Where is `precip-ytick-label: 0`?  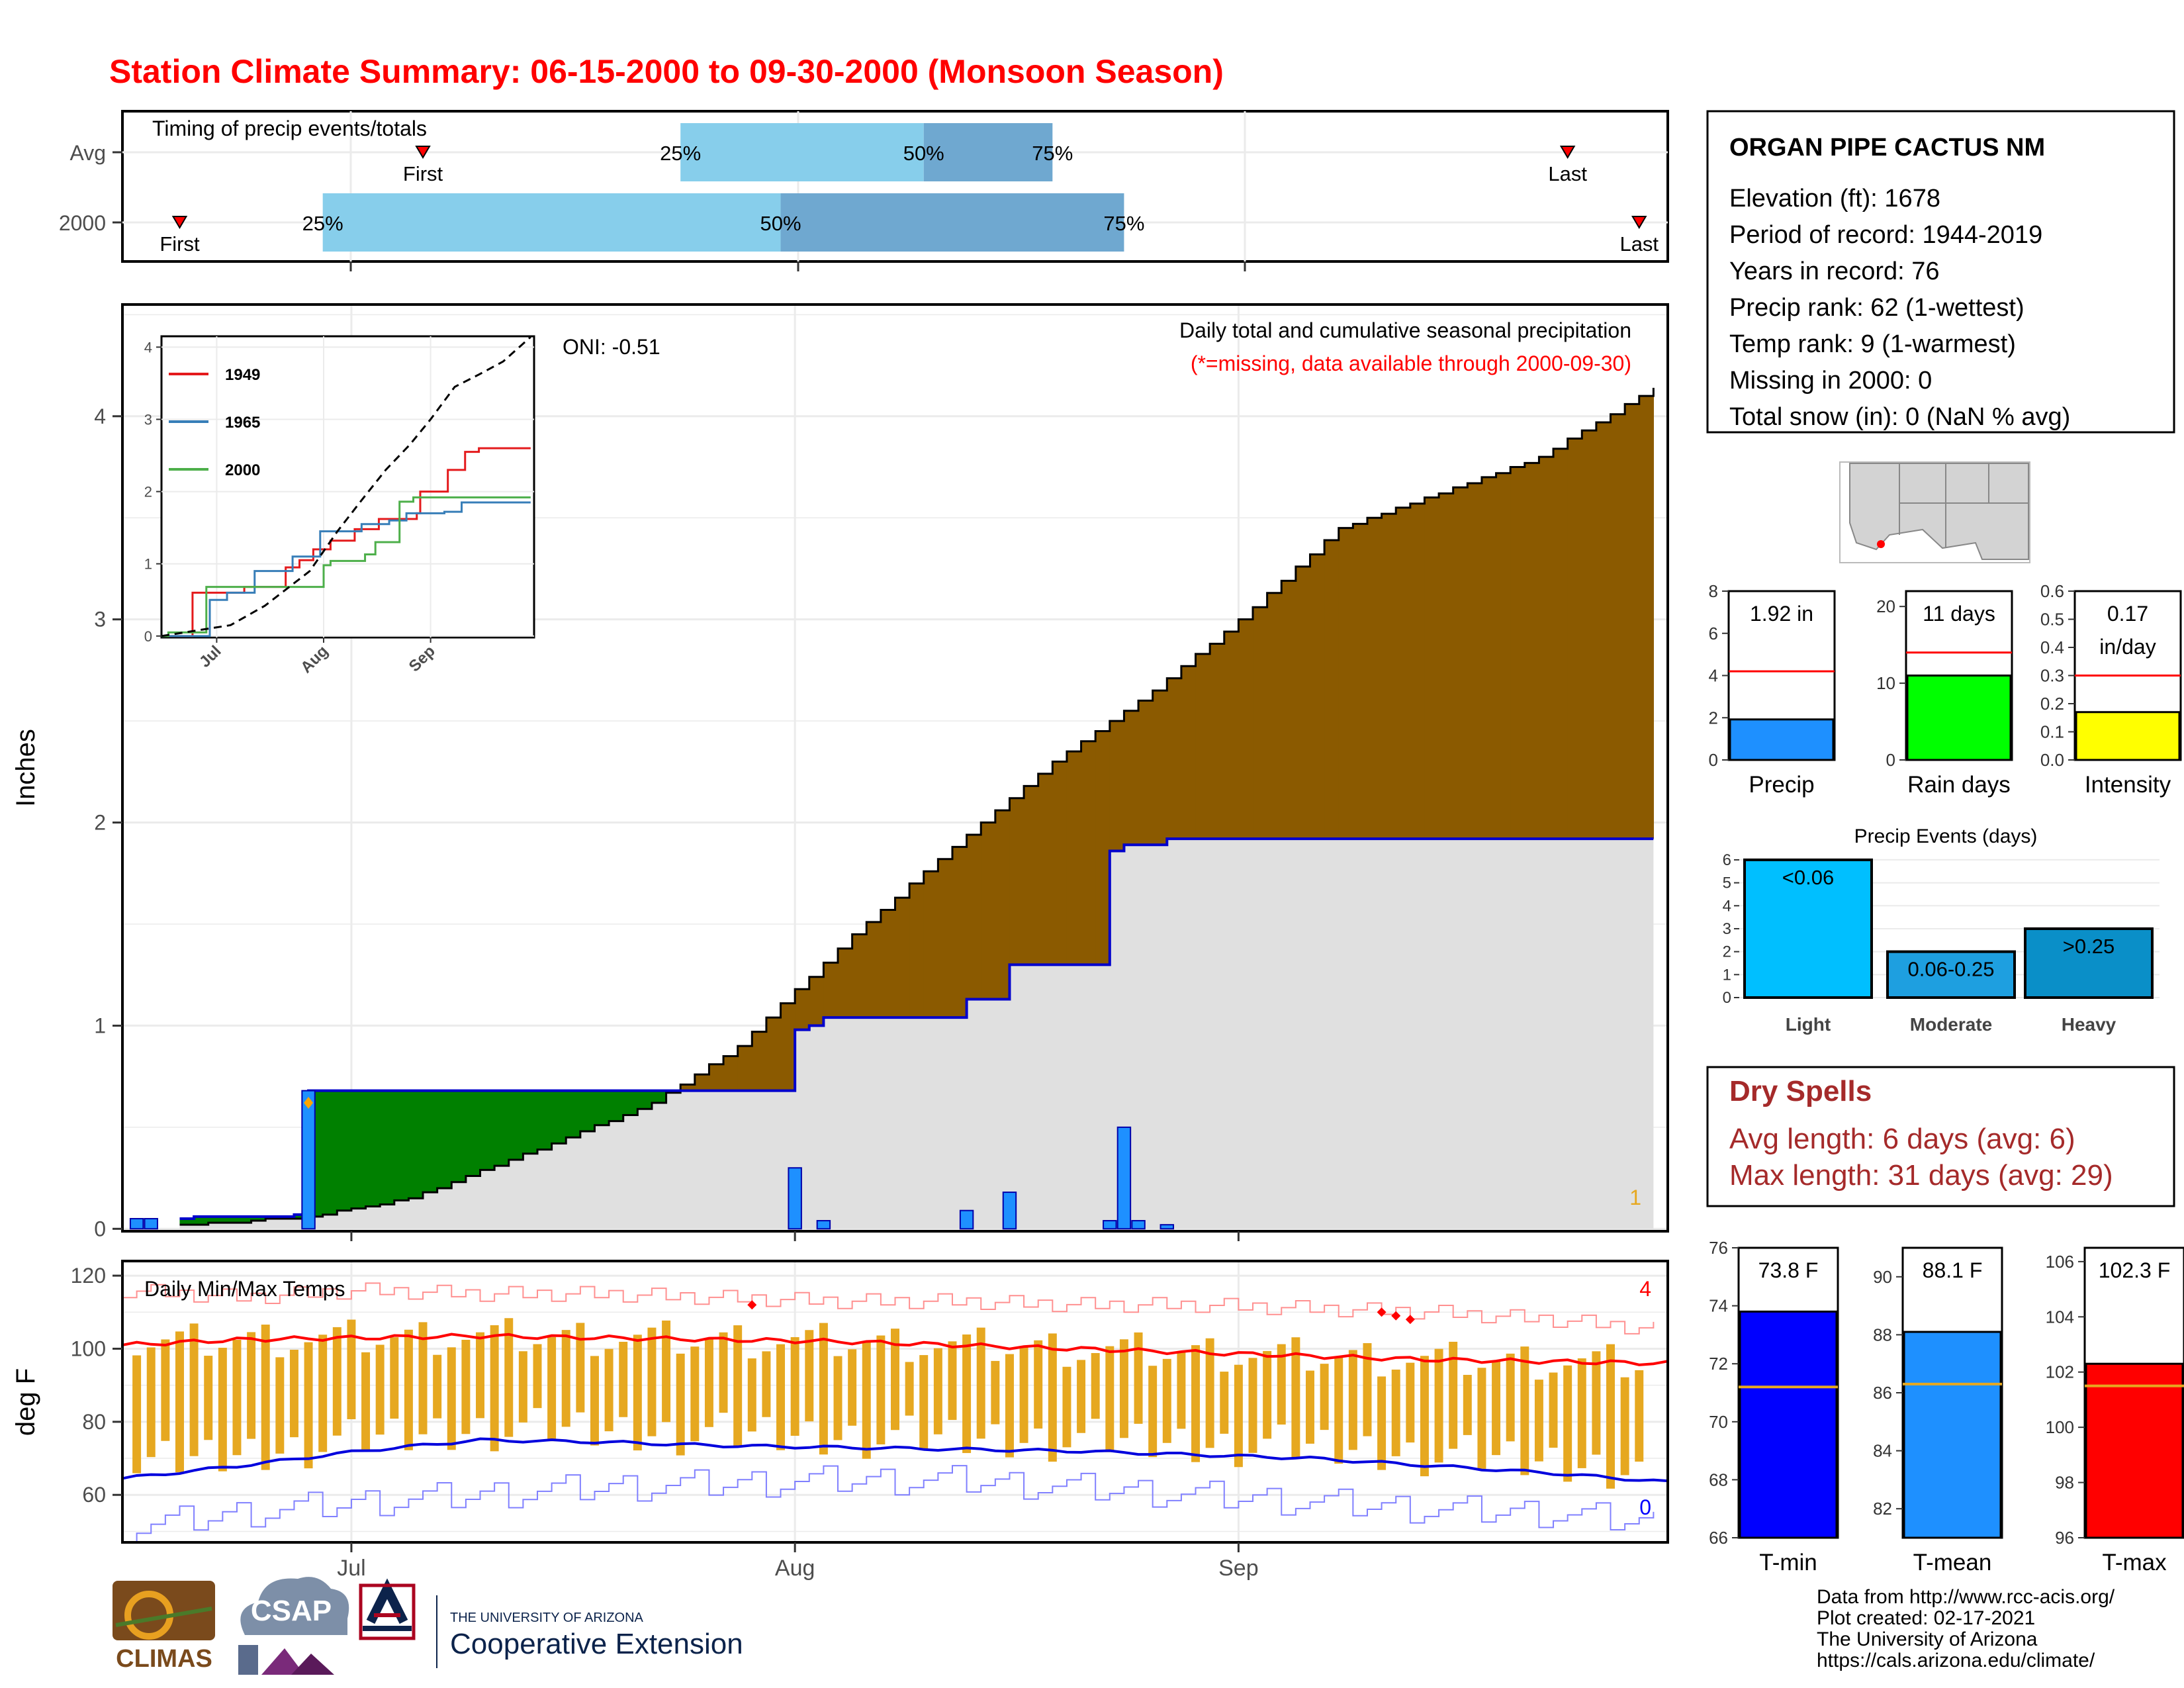 precip-ytick-label: 0 is located at coordinates (100, 1229).